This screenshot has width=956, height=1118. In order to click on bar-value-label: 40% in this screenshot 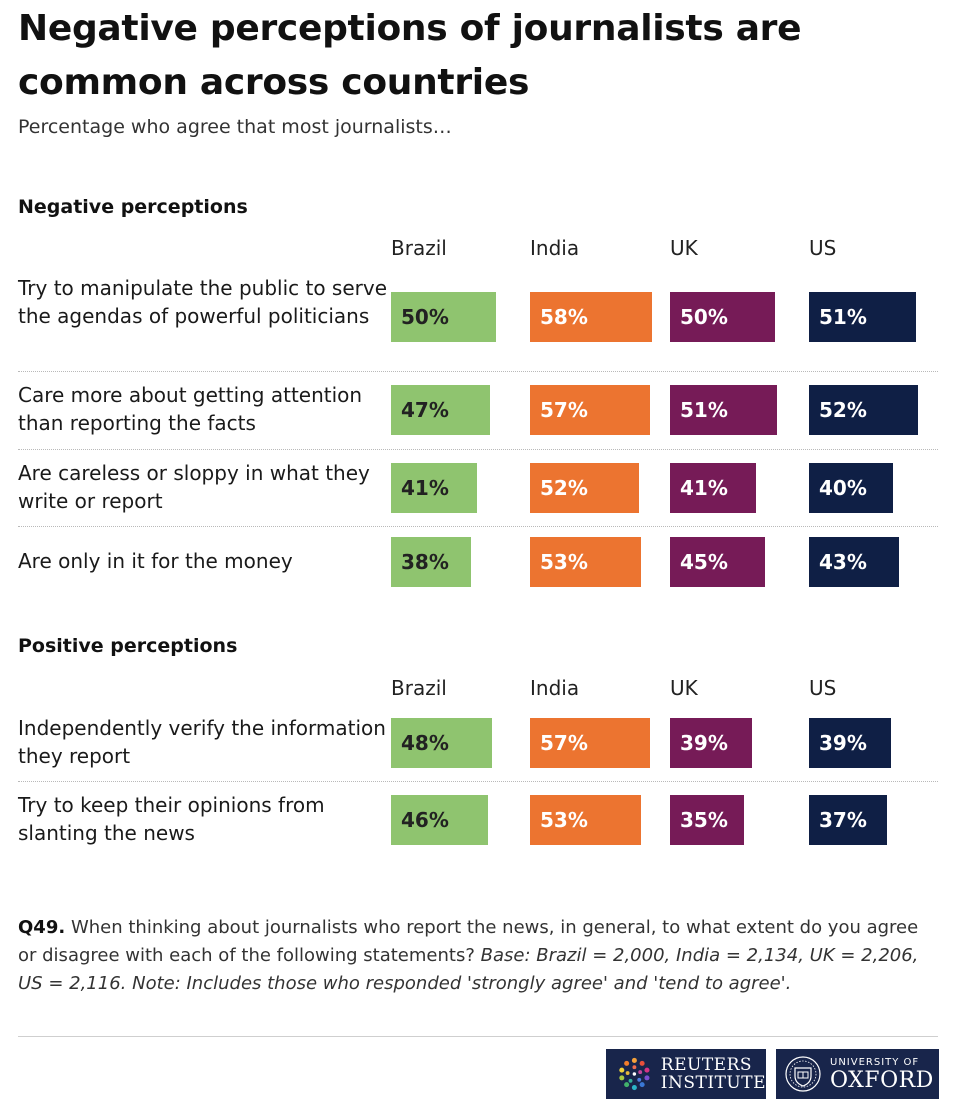, I will do `click(843, 488)`.